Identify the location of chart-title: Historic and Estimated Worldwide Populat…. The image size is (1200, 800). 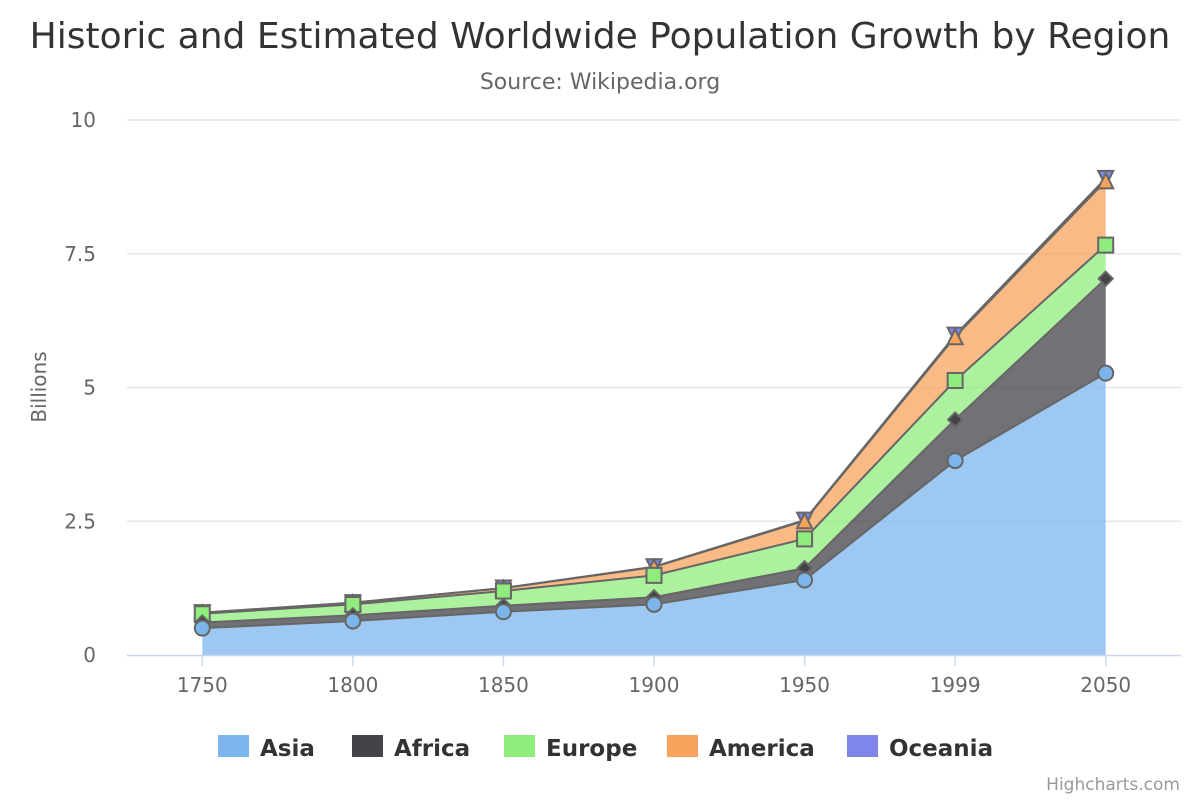
(600, 36).